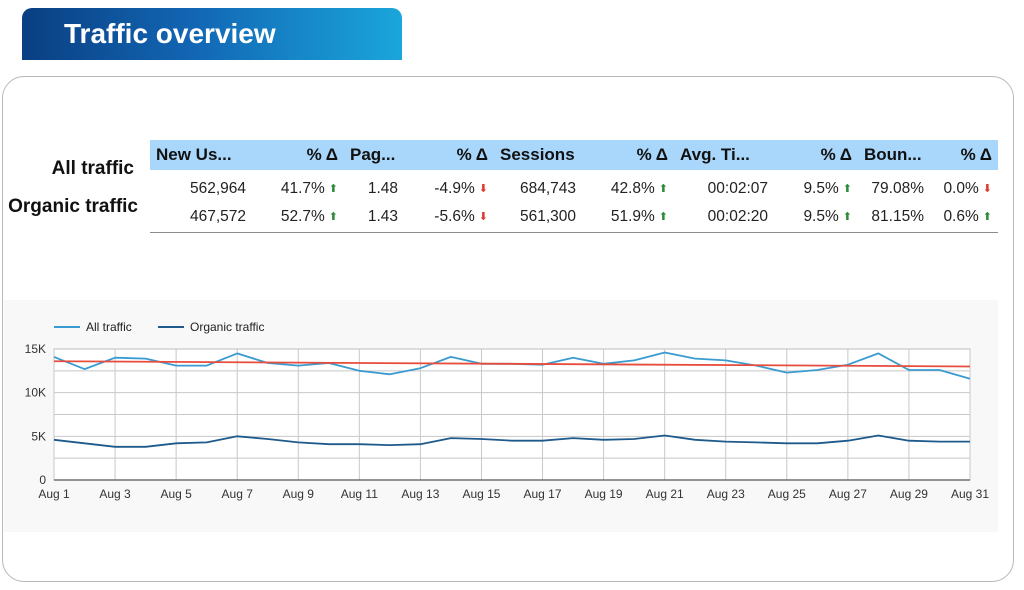 This screenshot has width=1024, height=590. What do you see at coordinates (42, 480) in the screenshot?
I see `y-tick-label: 0` at bounding box center [42, 480].